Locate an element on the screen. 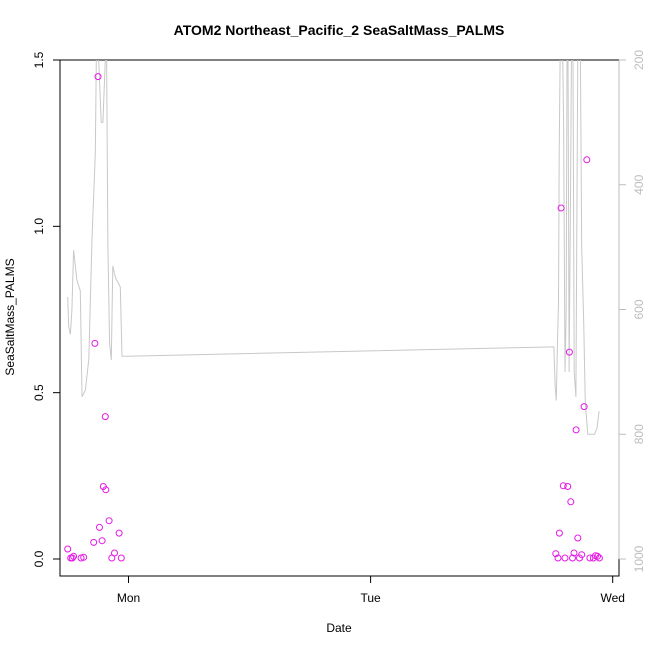  x-tick-label: Mon is located at coordinates (128, 598).